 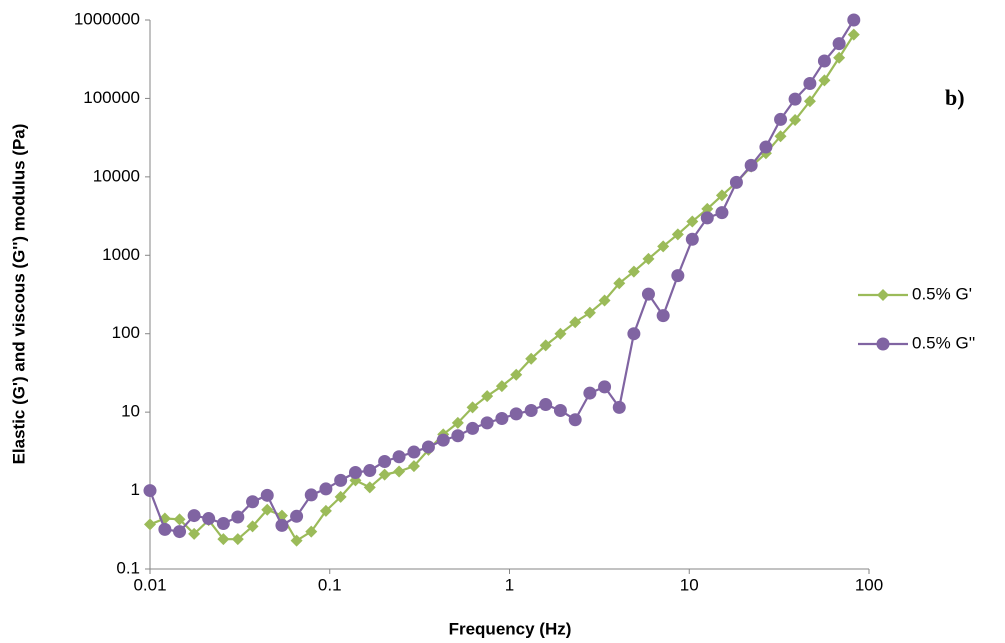 I want to click on y-tick-label: 0.1, so click(x=128, y=567).